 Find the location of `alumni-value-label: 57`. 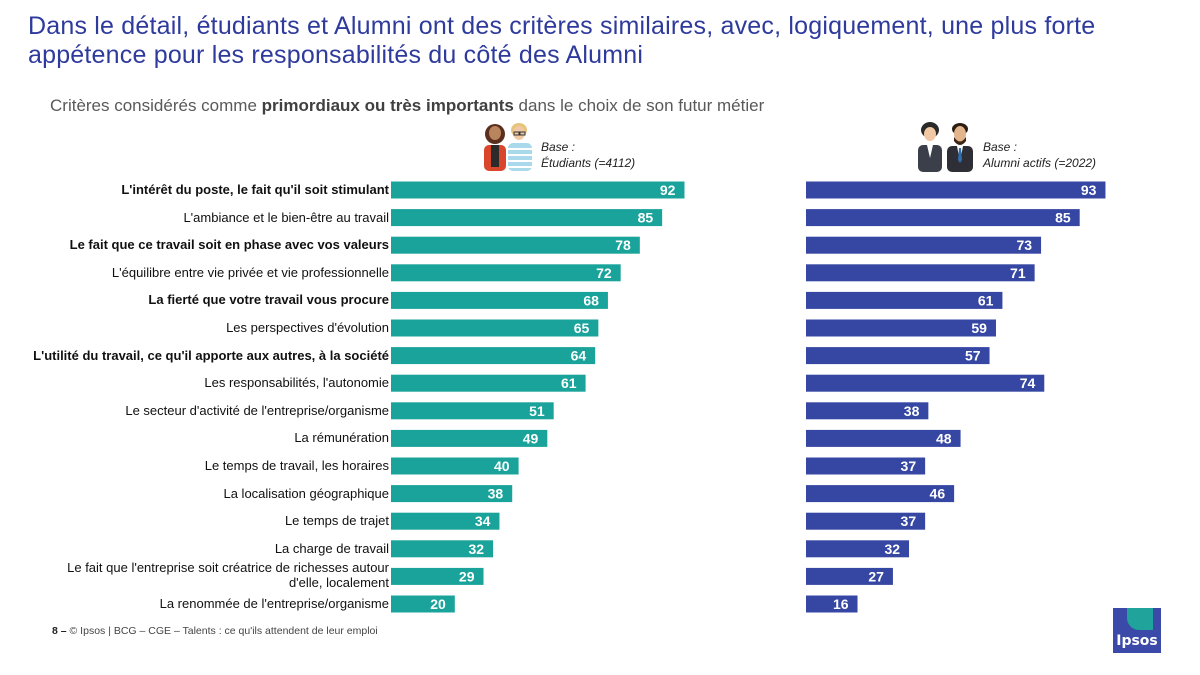

alumni-value-label: 57 is located at coordinates (973, 356).